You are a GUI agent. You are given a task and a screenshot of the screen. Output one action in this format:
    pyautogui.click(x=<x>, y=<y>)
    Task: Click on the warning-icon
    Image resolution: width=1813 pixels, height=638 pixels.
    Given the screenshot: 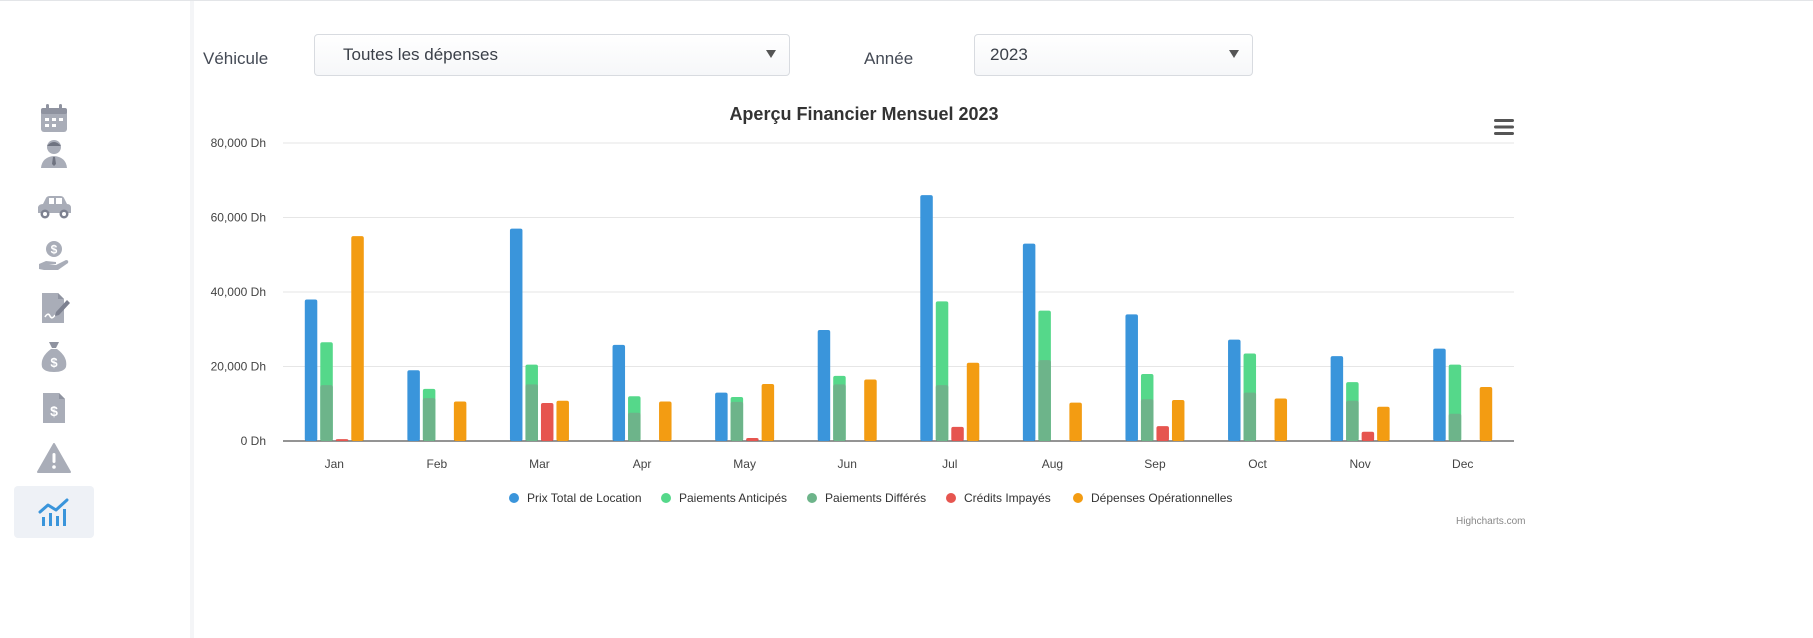 What is the action you would take?
    pyautogui.click(x=54, y=458)
    